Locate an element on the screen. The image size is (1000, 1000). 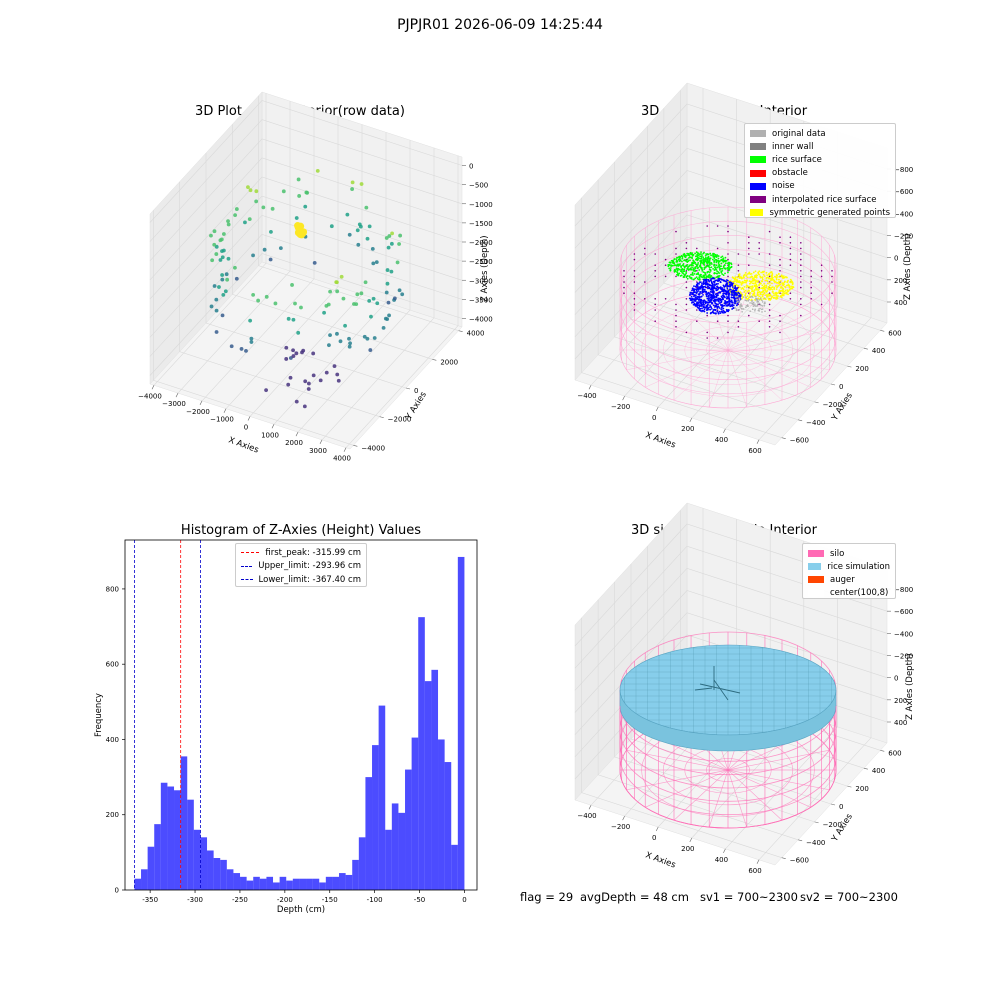
y-tick is located at coordinates (865, 768).